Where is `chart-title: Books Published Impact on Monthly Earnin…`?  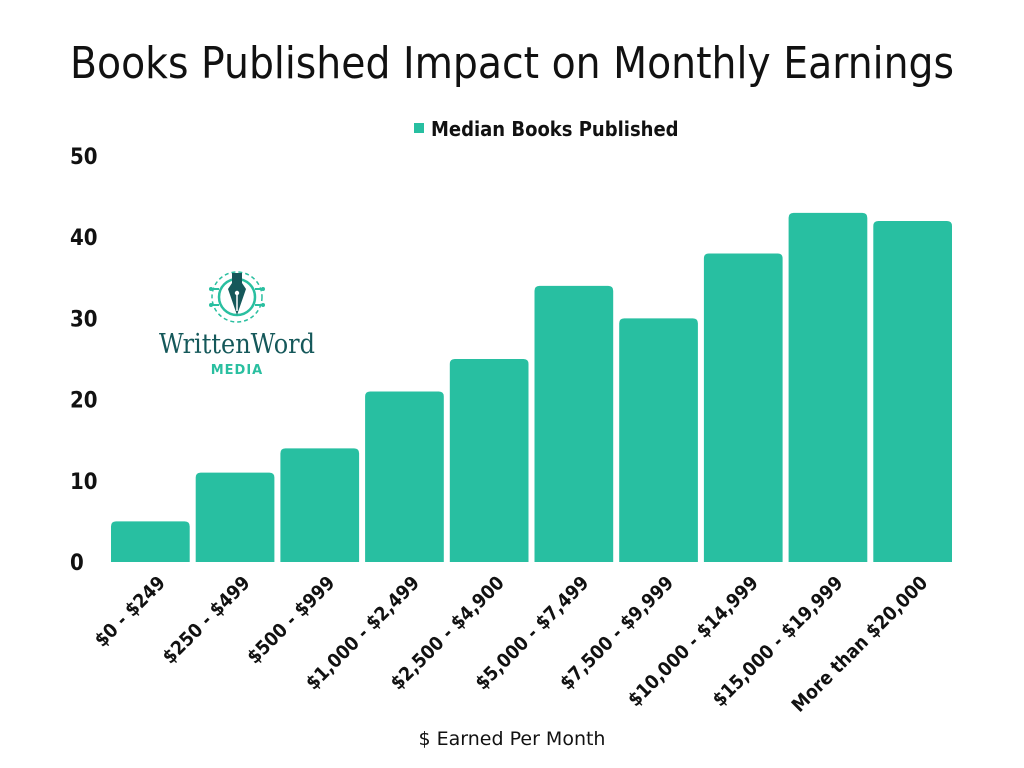
chart-title: Books Published Impact on Monthly Earnin… is located at coordinates (512, 63).